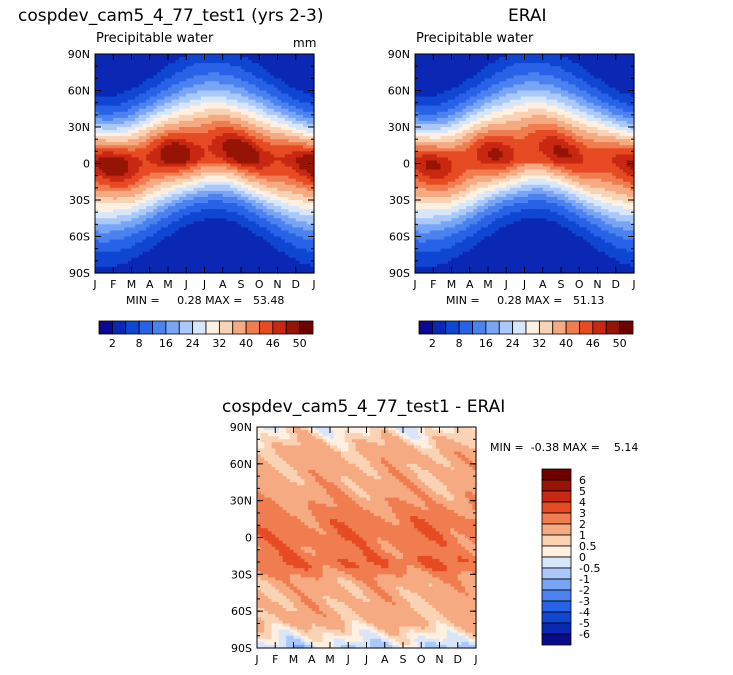  Describe the element at coordinates (277, 284) in the screenshot. I see `x-tick-label: N` at that location.